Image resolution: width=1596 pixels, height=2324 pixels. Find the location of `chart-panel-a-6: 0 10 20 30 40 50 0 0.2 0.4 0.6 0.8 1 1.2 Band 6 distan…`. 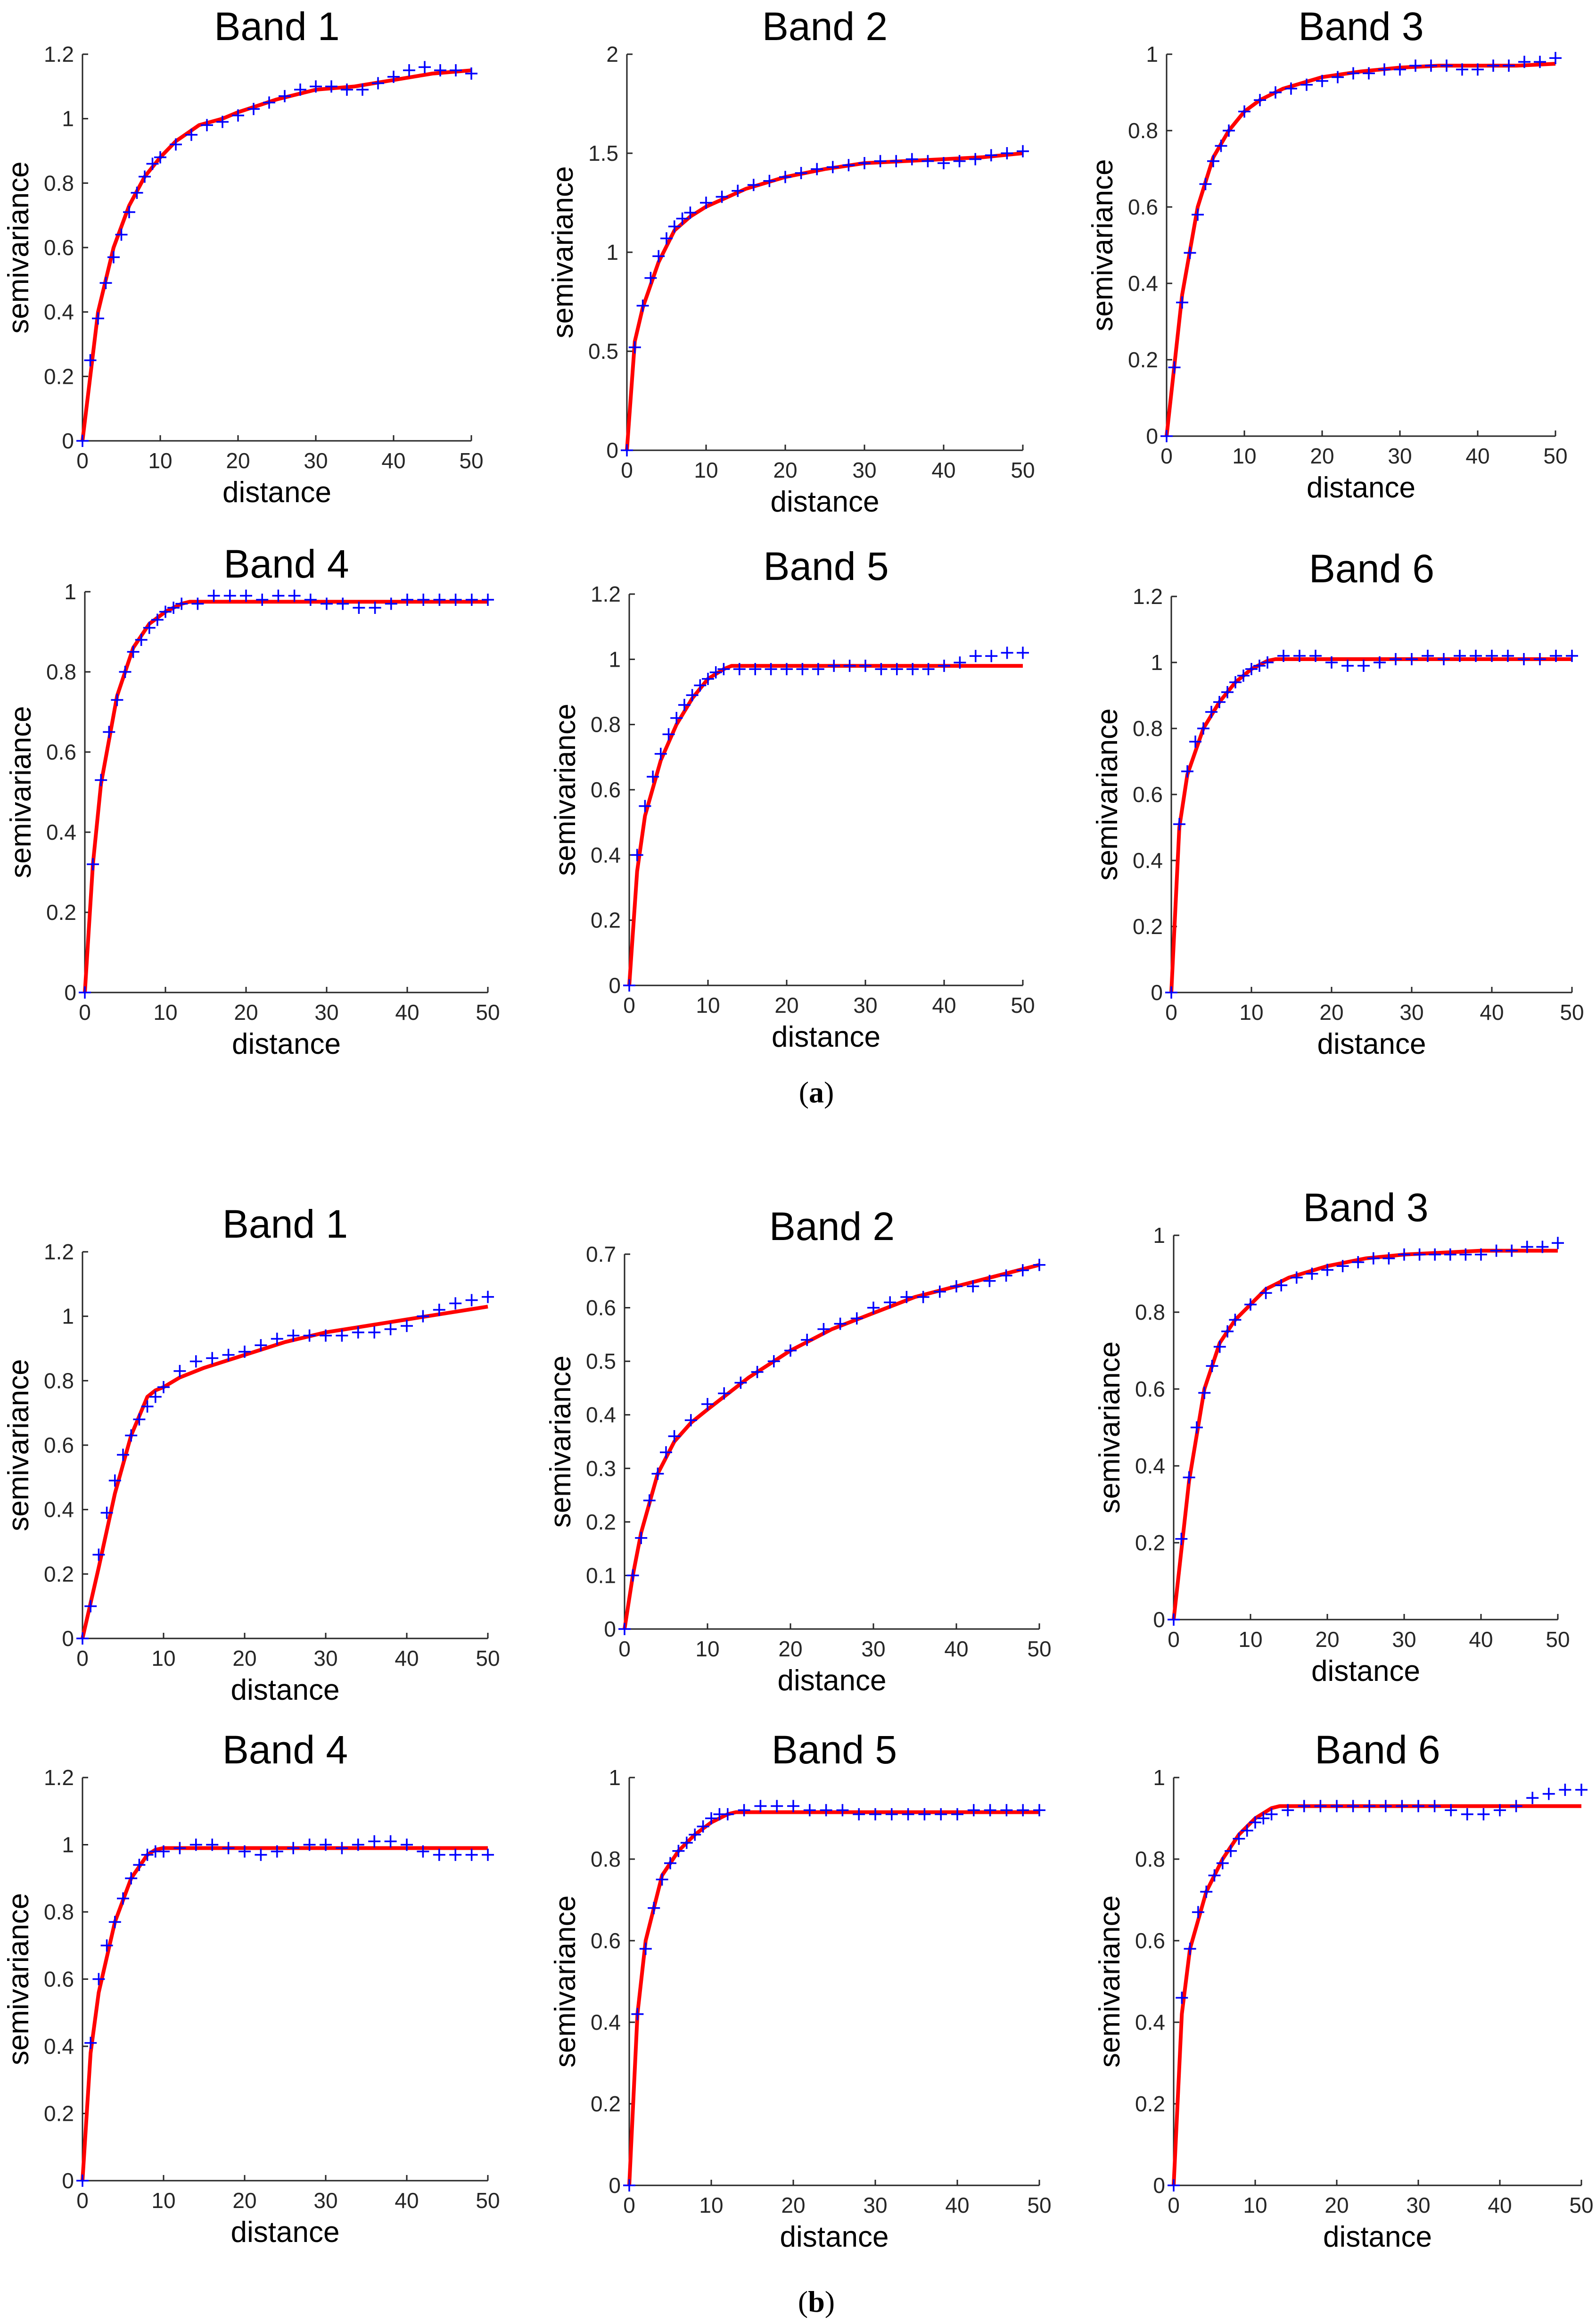

chart-panel-a-6: 0 10 20 30 40 50 0 0.2 0.4 0.6 0.8 1 1.2 Band 6 distan… is located at coordinates (1337, 803).